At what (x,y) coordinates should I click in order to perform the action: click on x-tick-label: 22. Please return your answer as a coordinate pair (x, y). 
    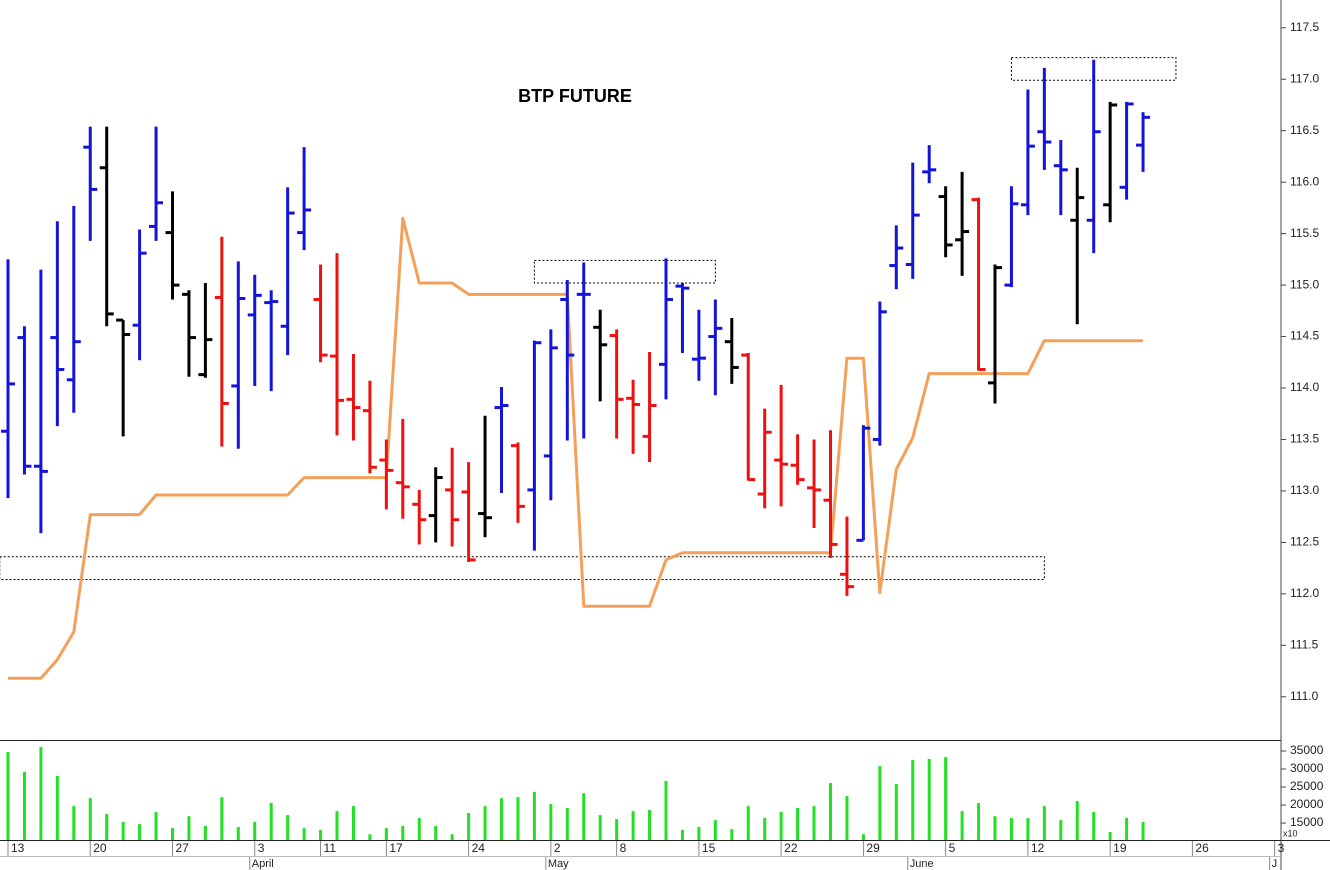
    Looking at the image, I should click on (791, 848).